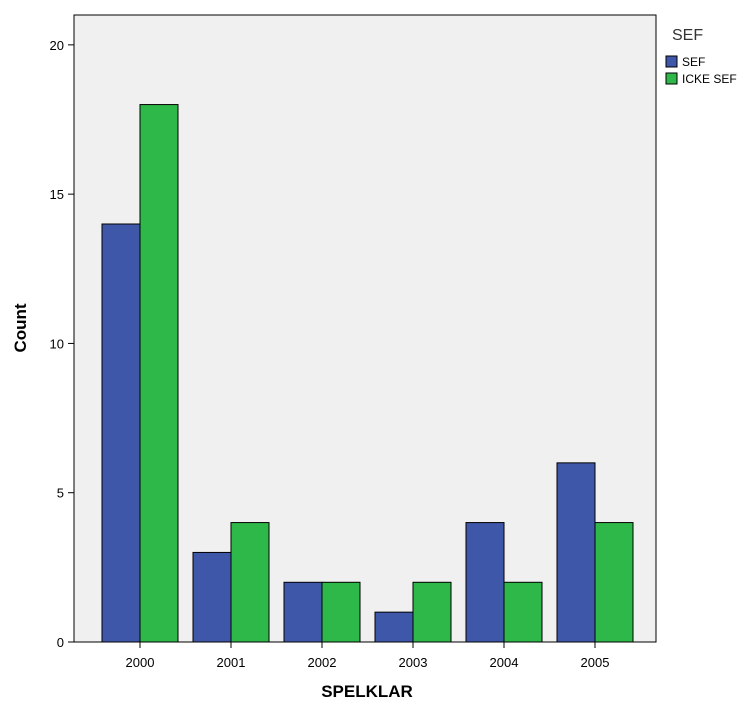 This screenshot has height=705, width=748. Describe the element at coordinates (250, 582) in the screenshot. I see `bar-icke-sef-2001` at that location.